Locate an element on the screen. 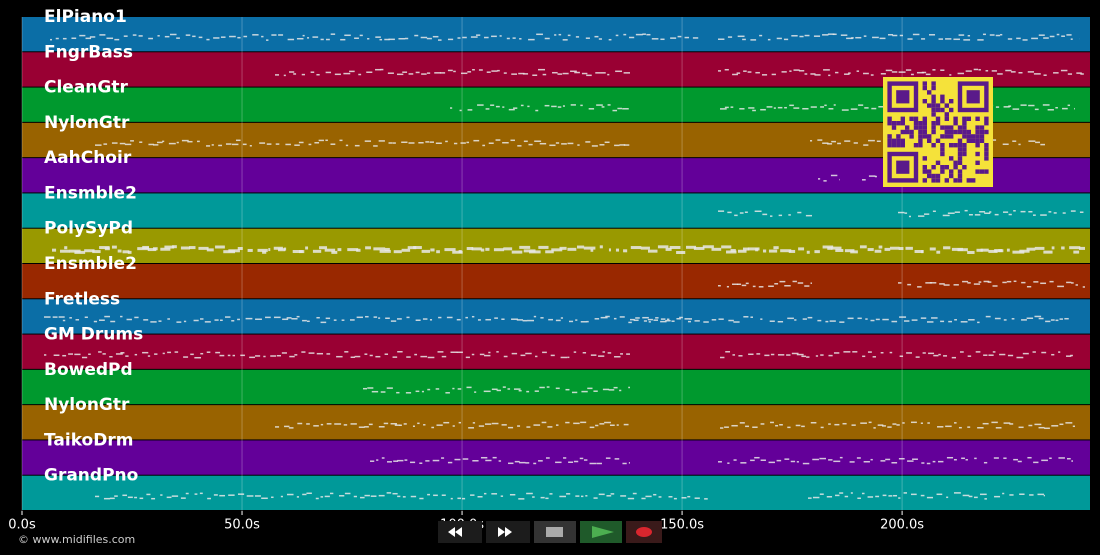 The height and width of the screenshot is (555, 1100). track-name: TaikoDrm is located at coordinates (88, 440).